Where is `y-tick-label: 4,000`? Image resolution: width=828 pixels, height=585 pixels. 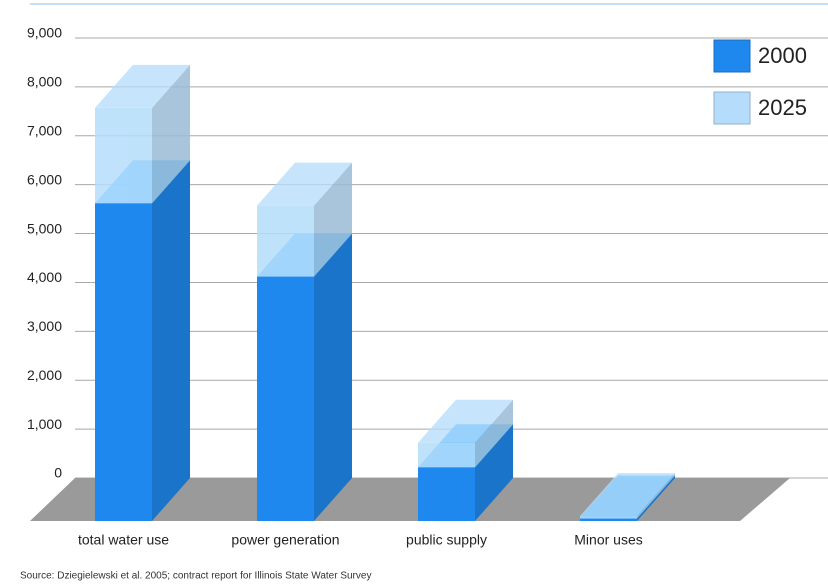
y-tick-label: 4,000 is located at coordinates (44, 277).